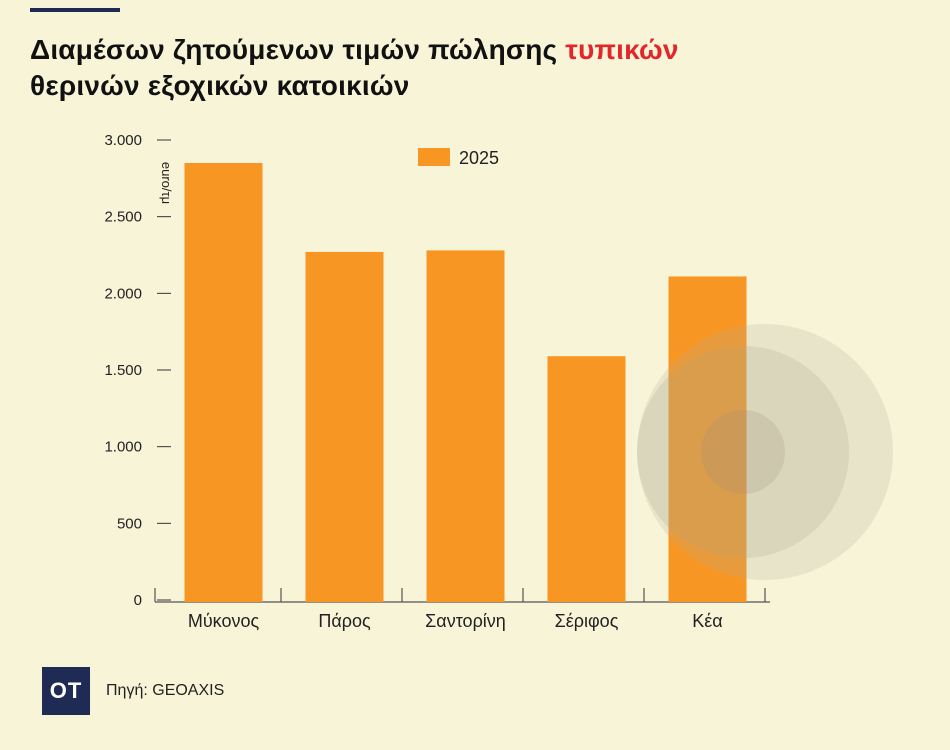 The height and width of the screenshot is (750, 950). What do you see at coordinates (123, 447) in the screenshot?
I see `y-tick-label: 1.000` at bounding box center [123, 447].